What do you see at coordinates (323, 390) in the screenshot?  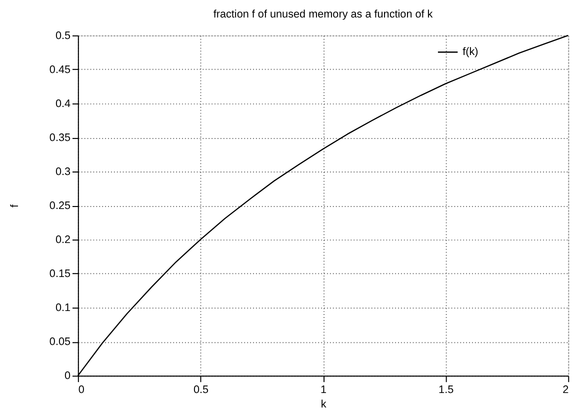 I see `x-tick-label: 1` at bounding box center [323, 390].